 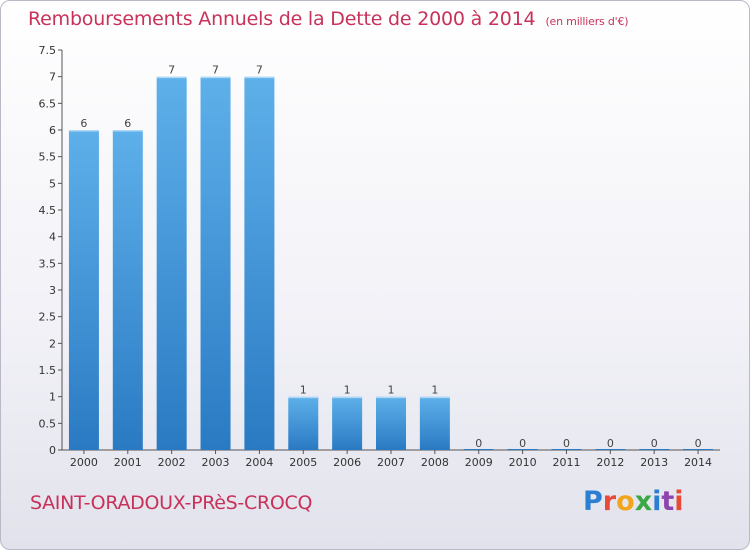 I want to click on chart-unit: (en milliers d'€), so click(x=587, y=21).